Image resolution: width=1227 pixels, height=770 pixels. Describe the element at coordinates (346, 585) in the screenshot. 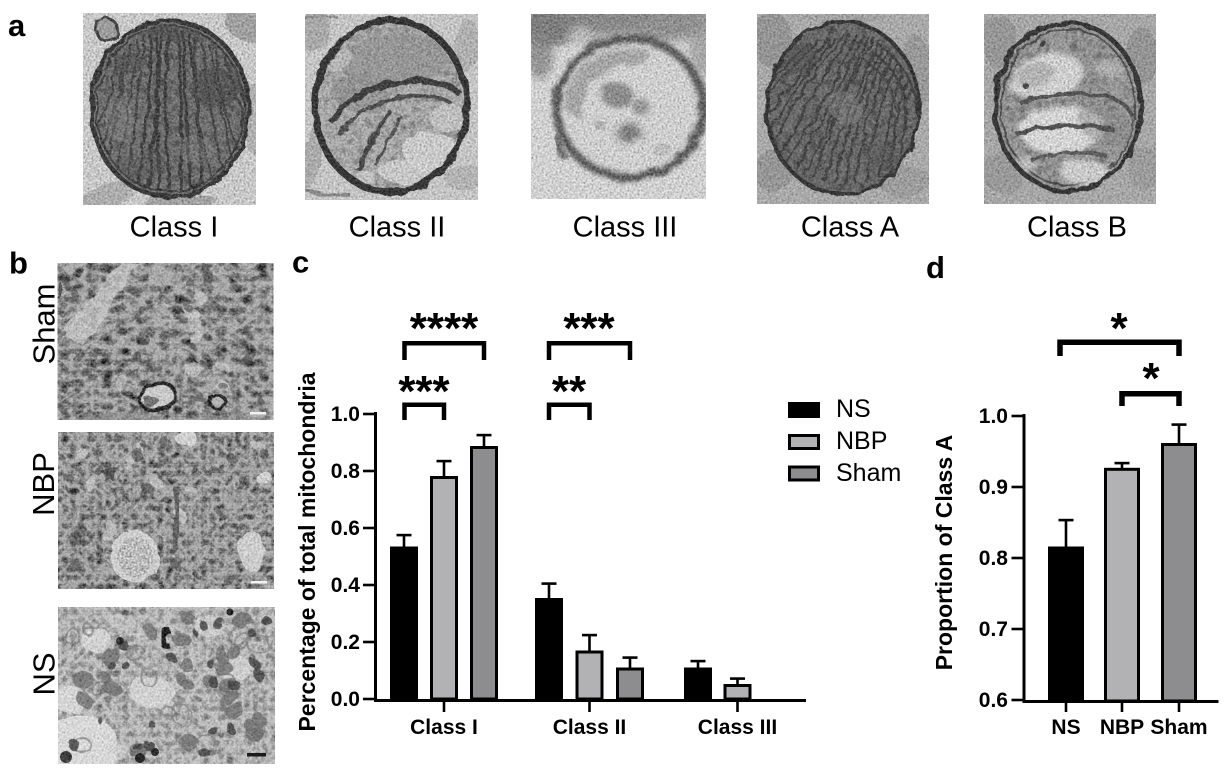

I see `svg-text: 0.4` at that location.